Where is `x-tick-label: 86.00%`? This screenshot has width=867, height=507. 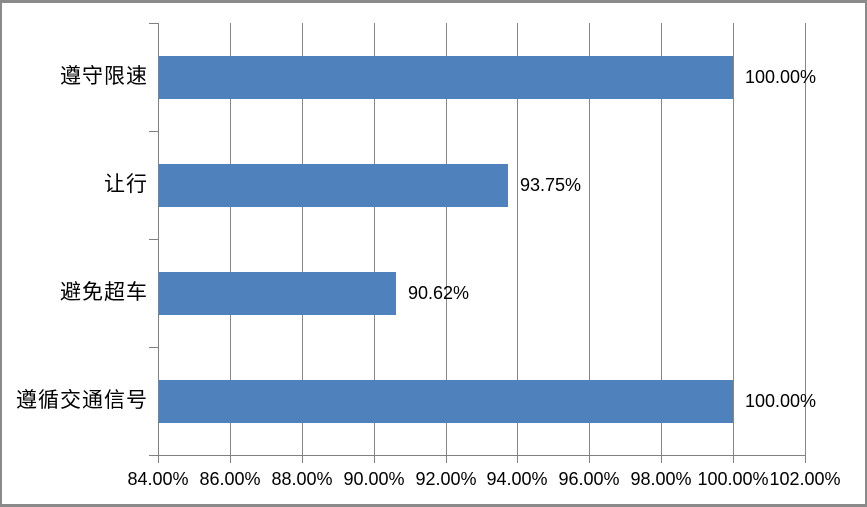
x-tick-label: 86.00% is located at coordinates (230, 479).